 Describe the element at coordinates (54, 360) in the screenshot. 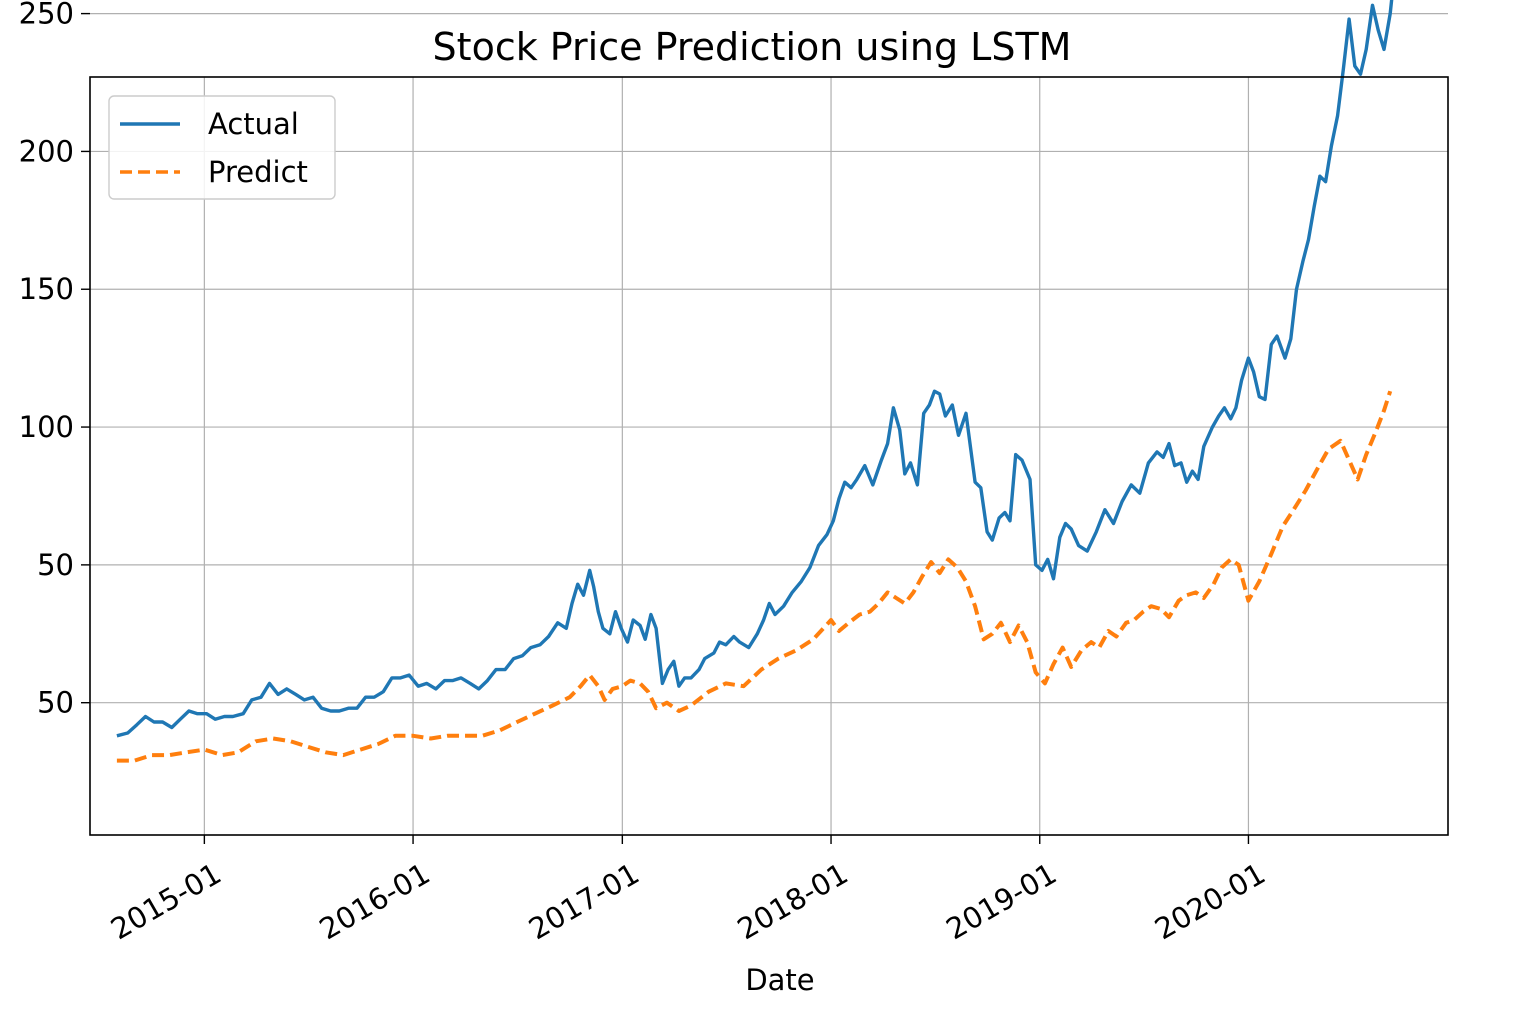

I see `y-axis: 50 50 100 150 200 250` at that location.